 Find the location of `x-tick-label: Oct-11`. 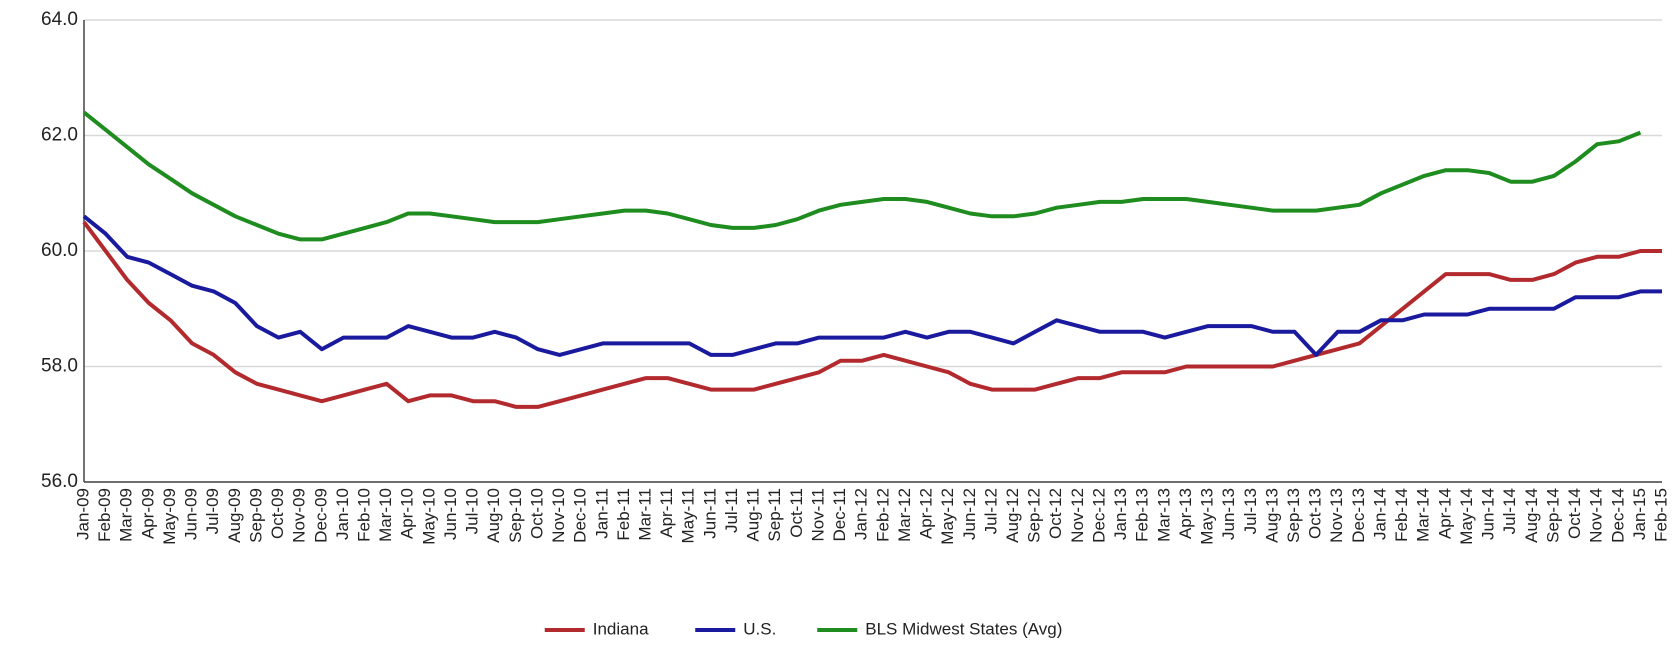

x-tick-label: Oct-11 is located at coordinates (796, 513).